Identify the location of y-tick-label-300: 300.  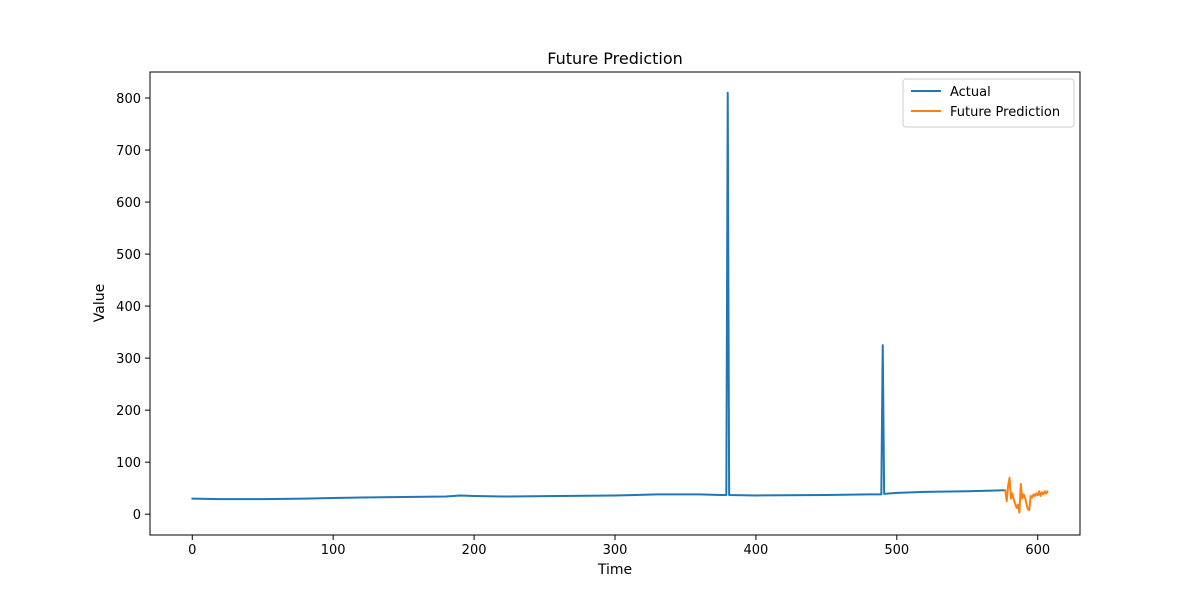
(128, 359).